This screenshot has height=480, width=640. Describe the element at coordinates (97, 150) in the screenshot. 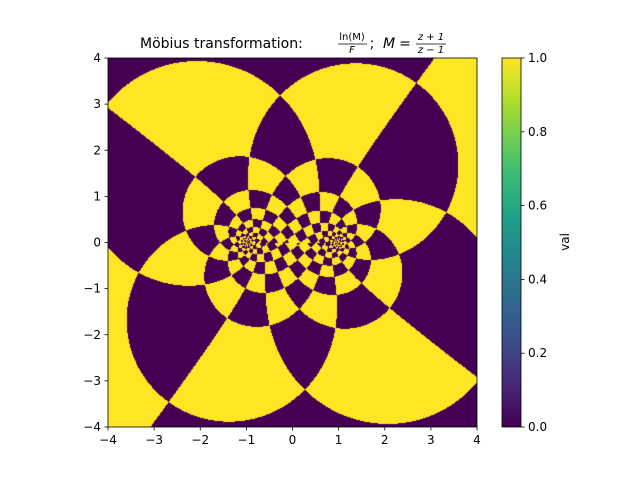

I see `y-tick-label: 2` at that location.